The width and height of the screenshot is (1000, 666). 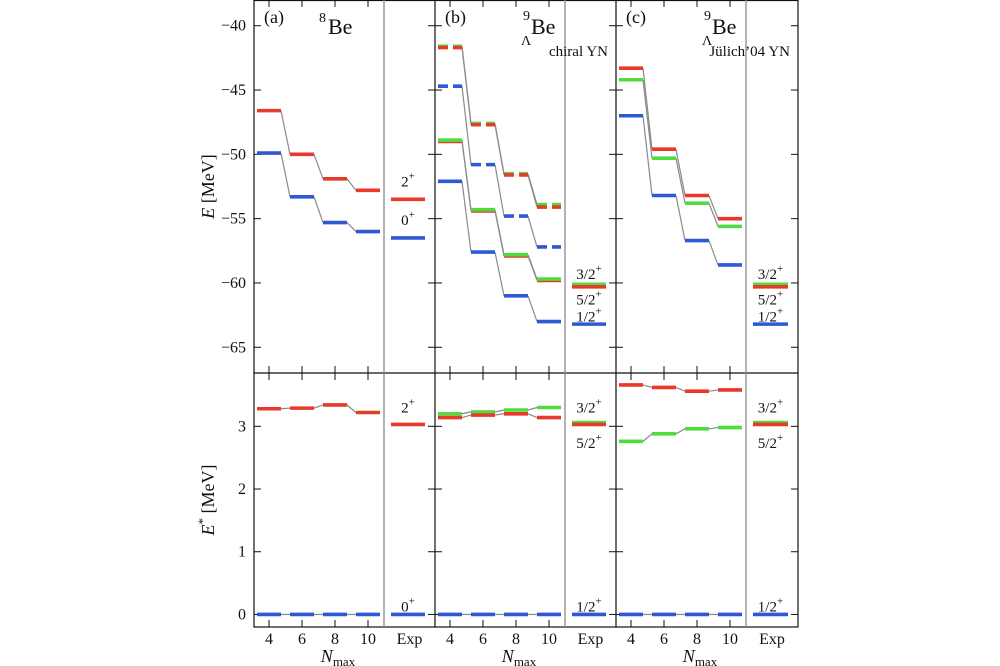 What do you see at coordinates (455, 17) in the screenshot?
I see `panel-label: (b)` at bounding box center [455, 17].